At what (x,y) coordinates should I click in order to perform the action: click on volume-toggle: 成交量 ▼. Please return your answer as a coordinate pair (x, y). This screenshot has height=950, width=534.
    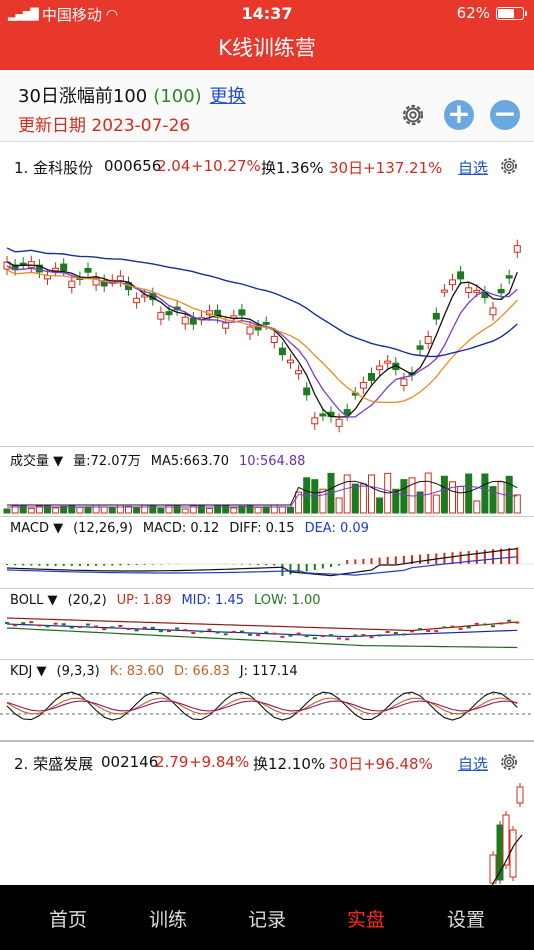
    Looking at the image, I should click on (37, 461).